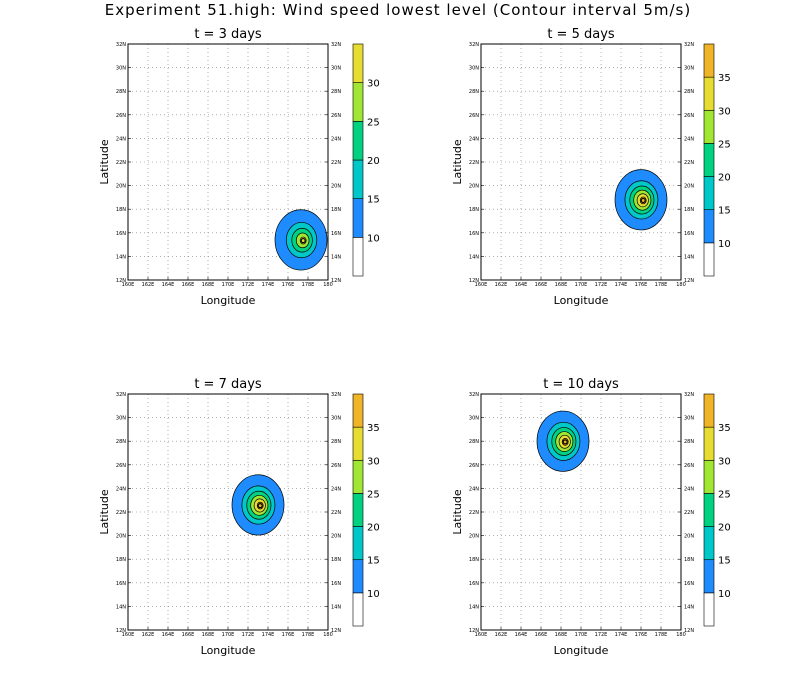 Image resolution: width=793 pixels, height=700 pixels. What do you see at coordinates (121, 489) in the screenshot?
I see `y-tick-label-left: 24N` at bounding box center [121, 489].